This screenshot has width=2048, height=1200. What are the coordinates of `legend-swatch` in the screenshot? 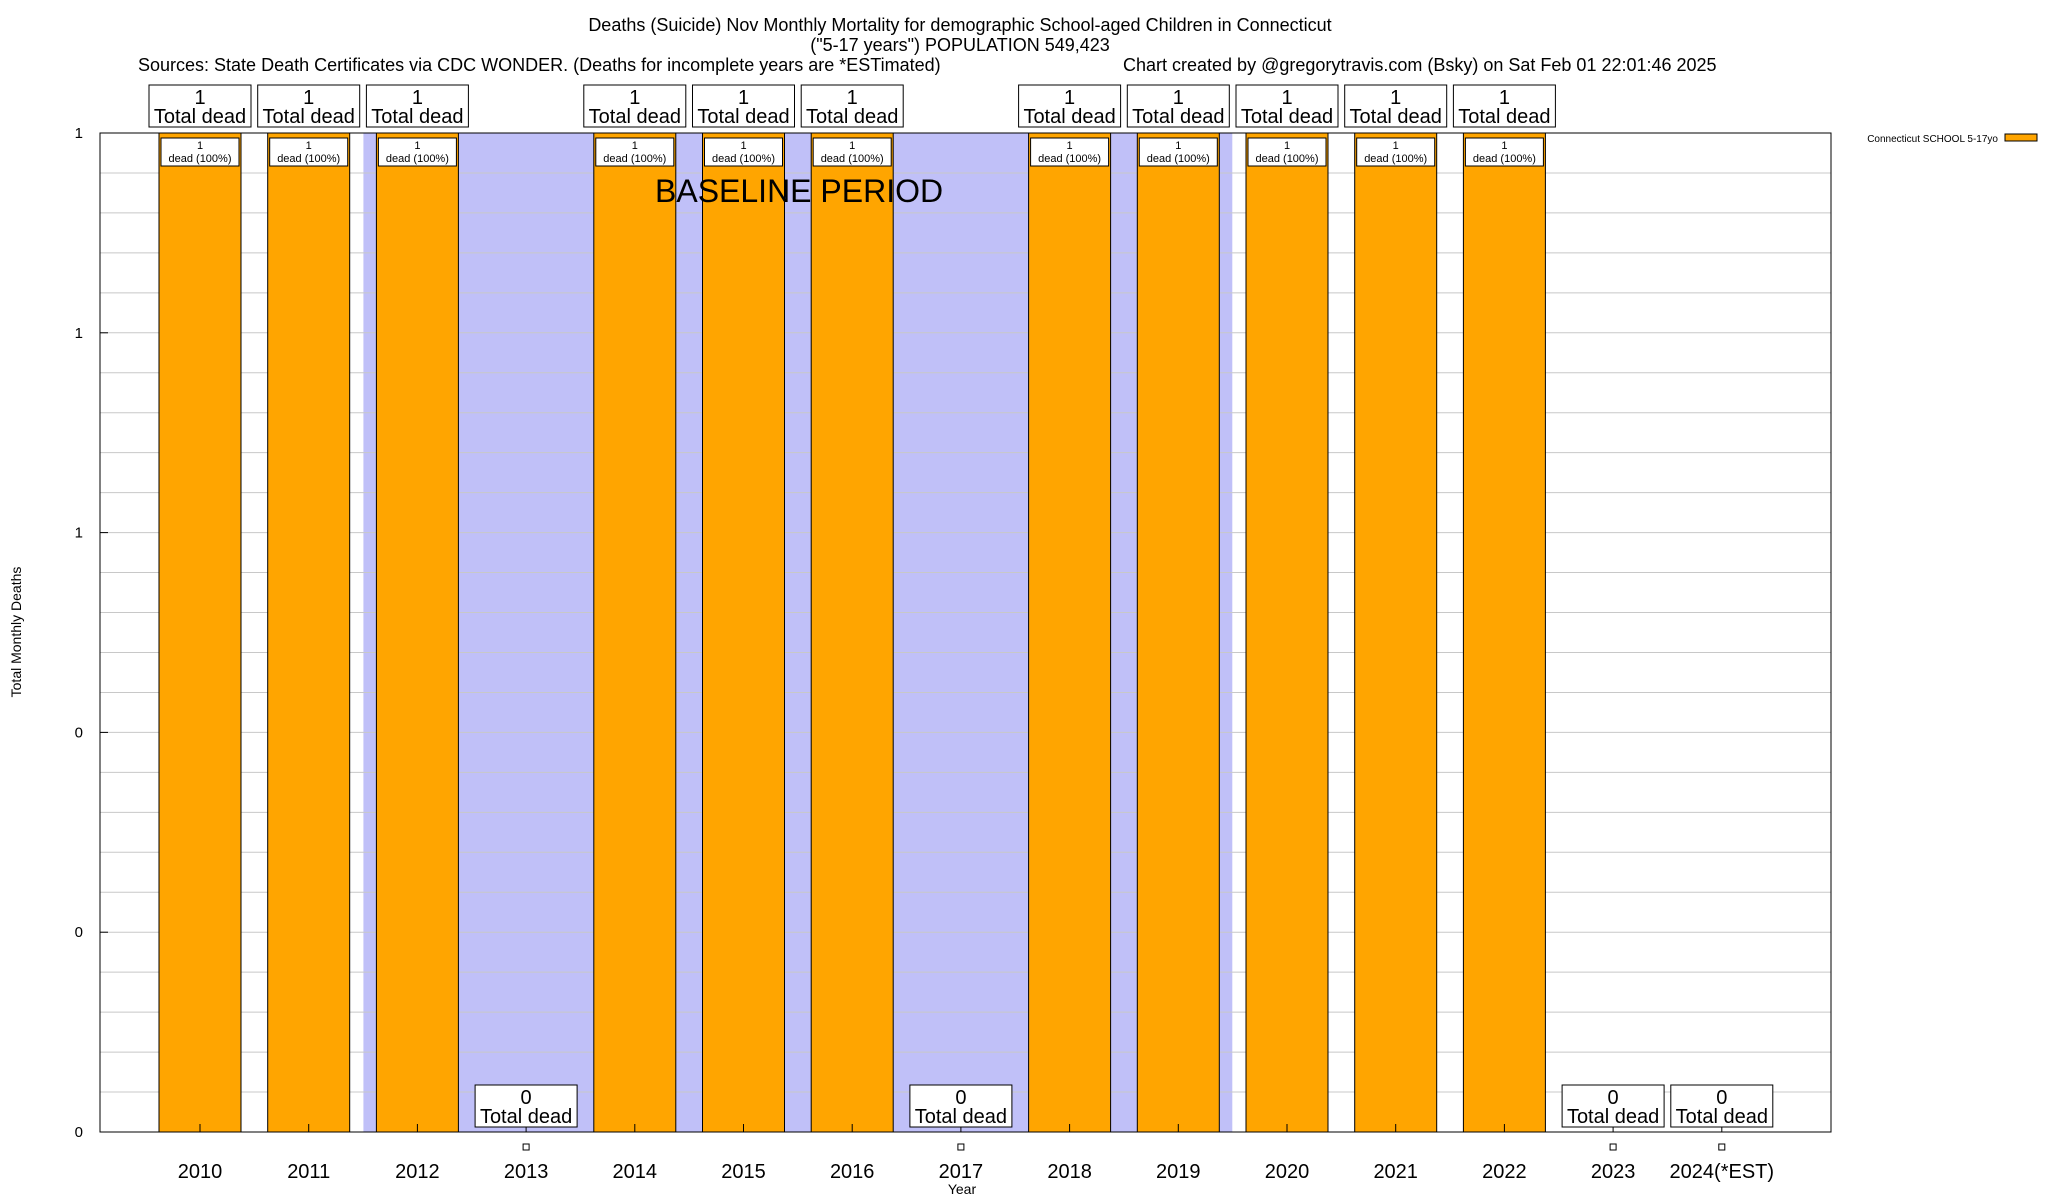 It's located at (2021, 137).